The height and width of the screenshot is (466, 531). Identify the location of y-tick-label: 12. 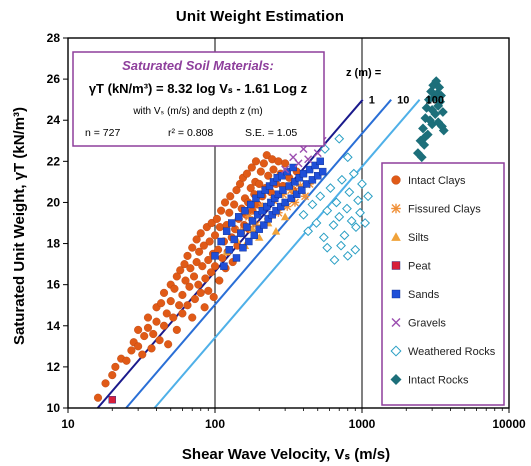
(54, 367).